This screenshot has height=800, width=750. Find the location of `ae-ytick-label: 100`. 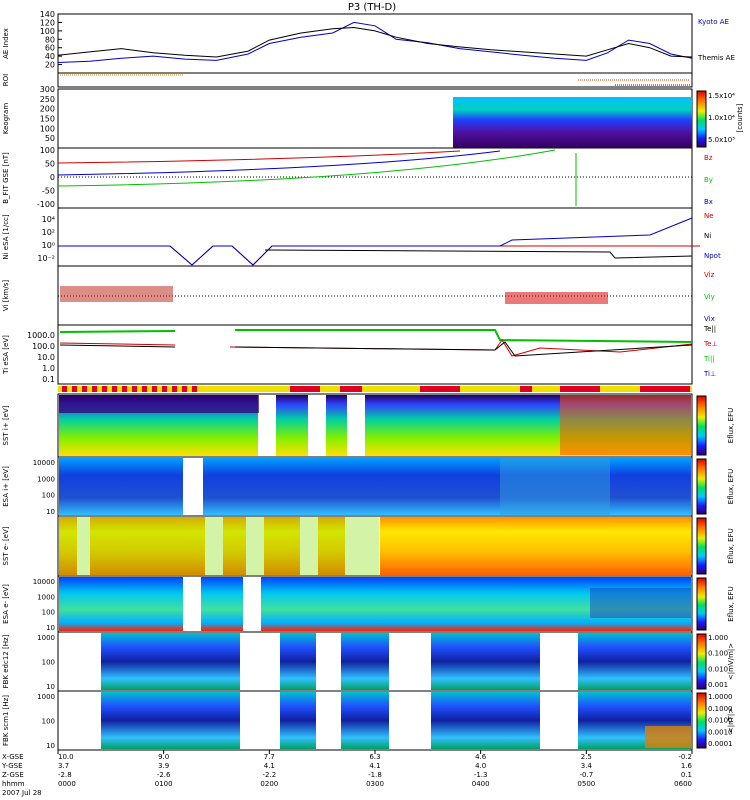

ae-ytick-label: 100 is located at coordinates (47, 31).